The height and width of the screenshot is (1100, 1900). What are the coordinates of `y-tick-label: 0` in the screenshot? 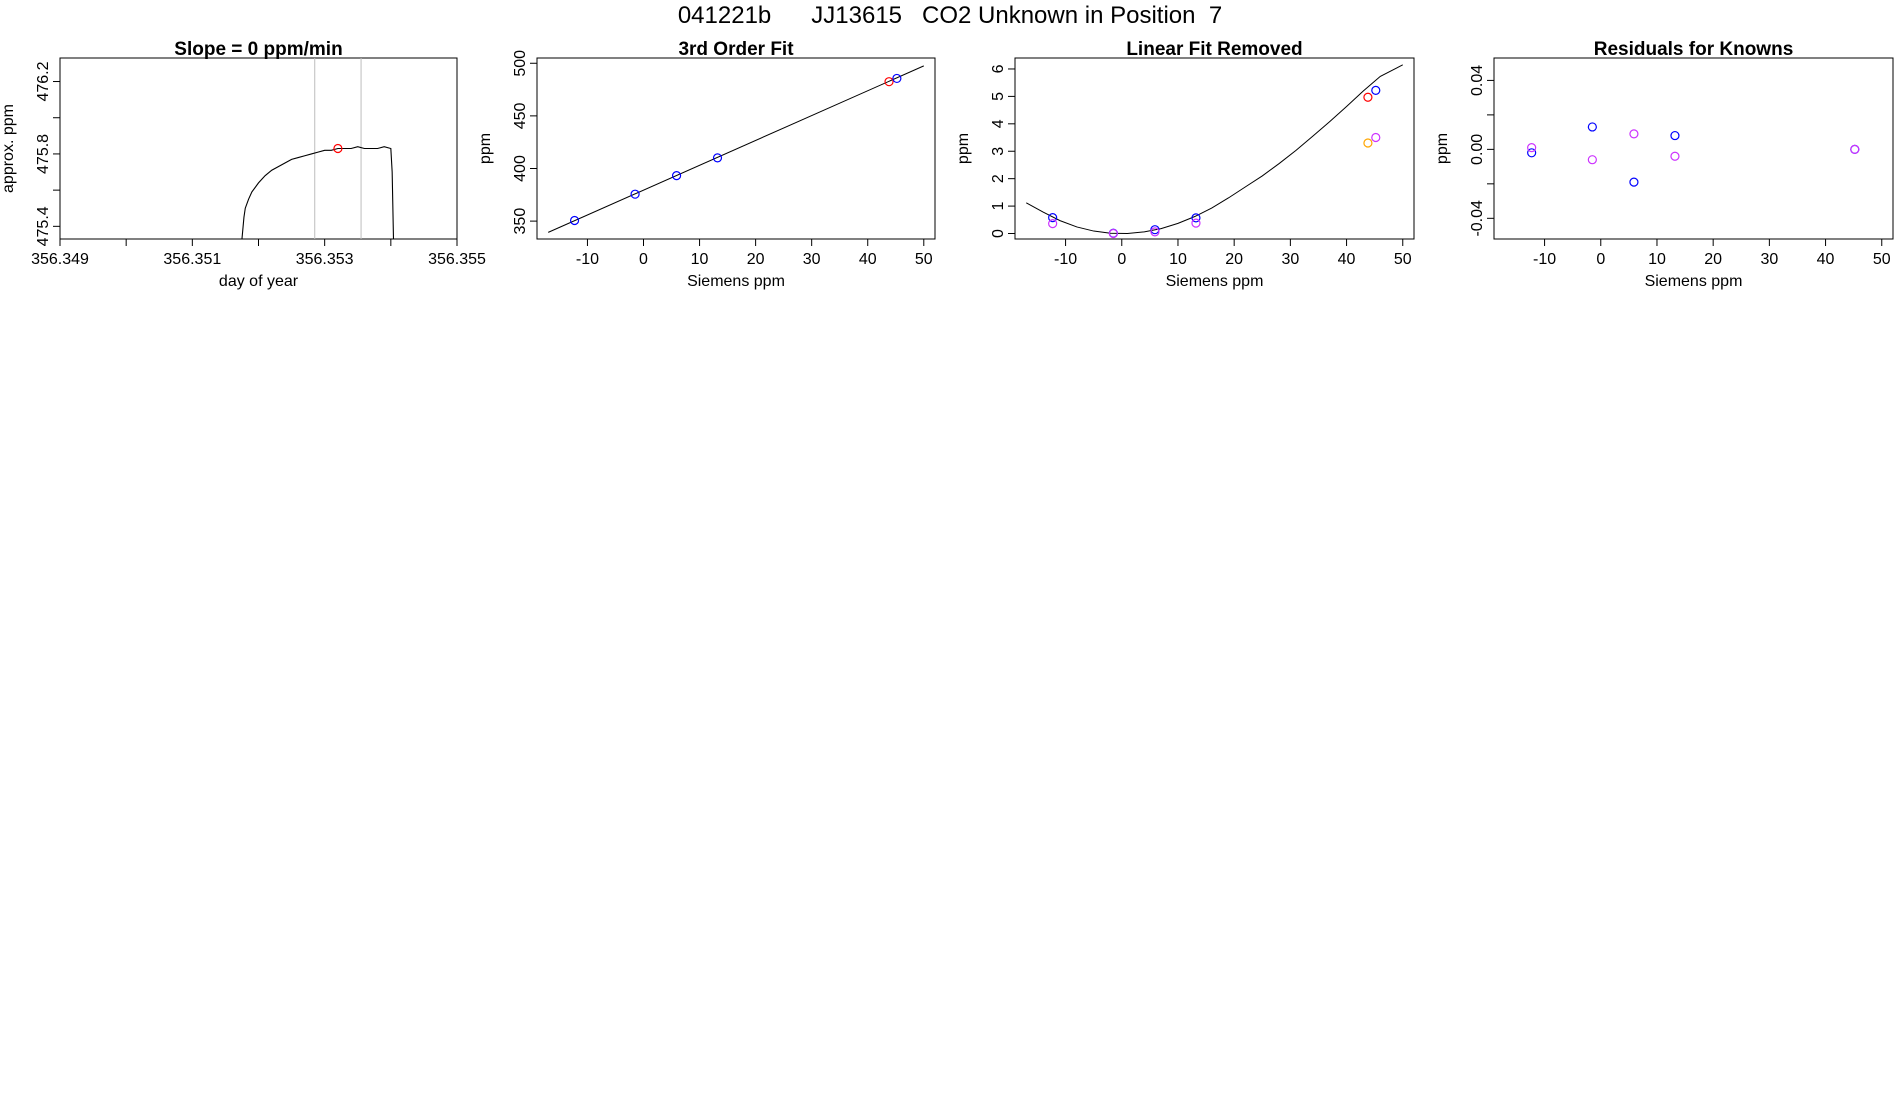 It's located at (998, 233).